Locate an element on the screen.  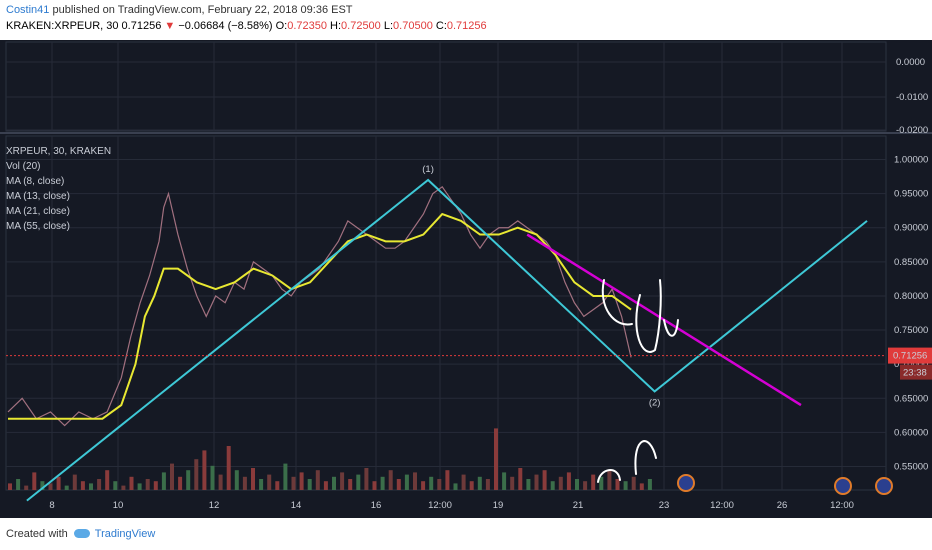
high-label: H: is located at coordinates (336, 26).